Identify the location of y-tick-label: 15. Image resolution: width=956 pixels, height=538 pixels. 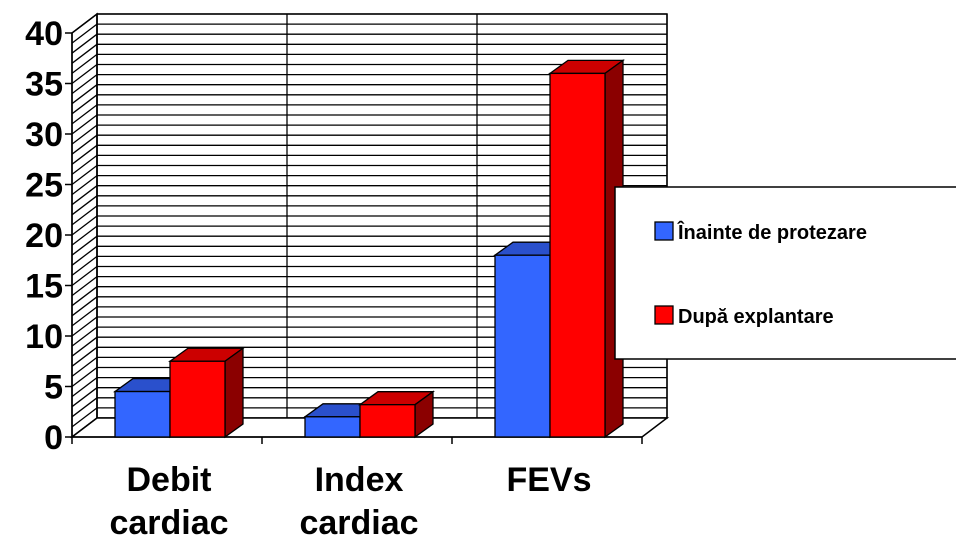
(44, 287).